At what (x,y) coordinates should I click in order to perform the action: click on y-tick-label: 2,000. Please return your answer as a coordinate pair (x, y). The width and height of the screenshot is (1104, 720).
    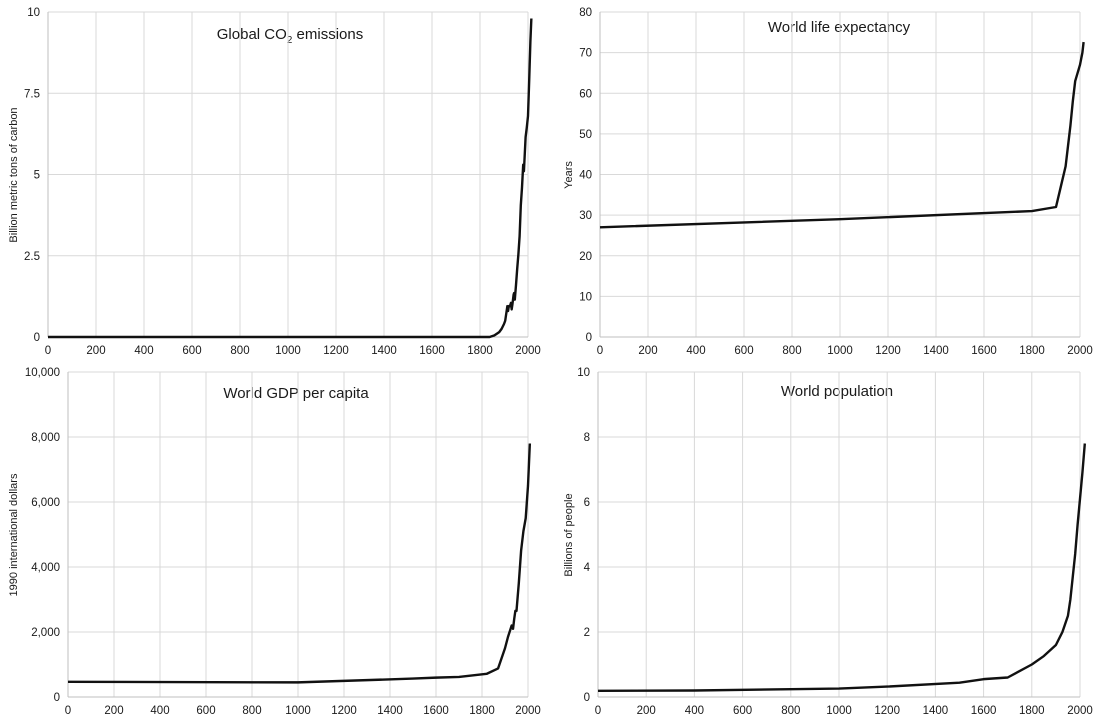
    Looking at the image, I should click on (45, 633).